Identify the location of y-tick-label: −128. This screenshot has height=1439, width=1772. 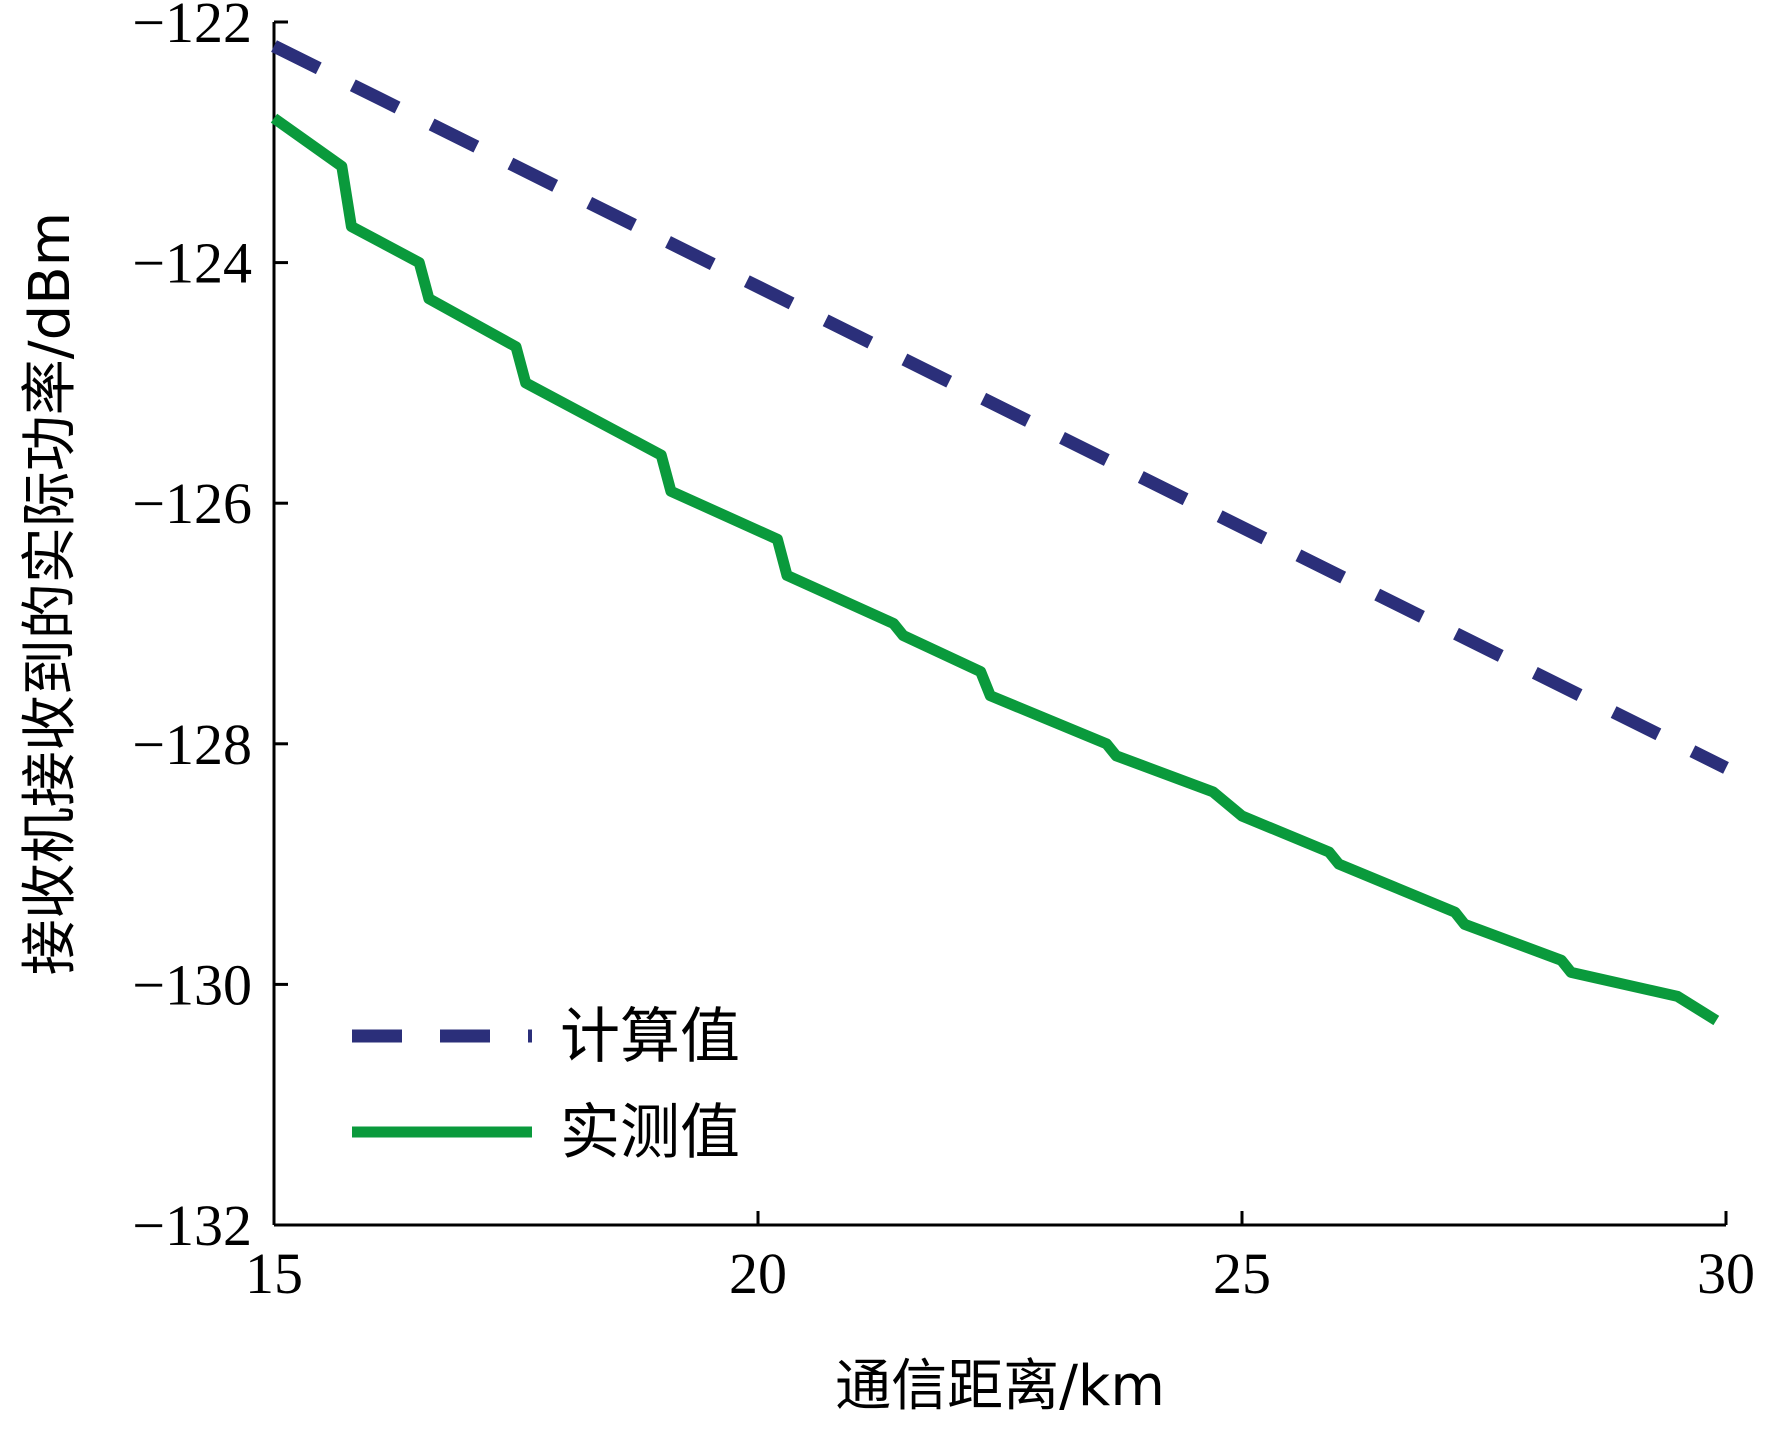
(192, 744).